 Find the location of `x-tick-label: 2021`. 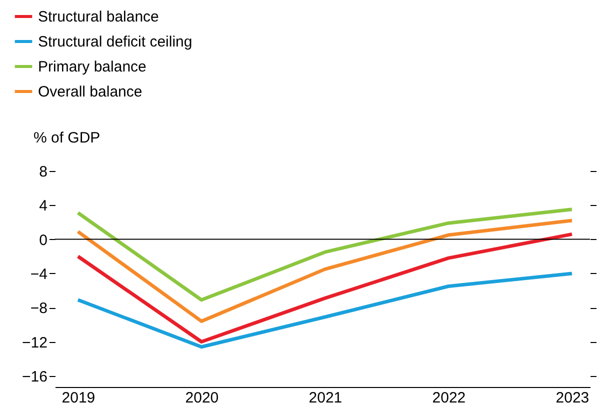

x-tick-label: 2021 is located at coordinates (325, 398).